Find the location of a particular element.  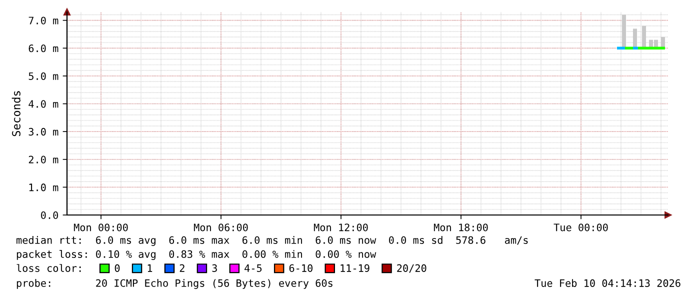

text: median rtt: 6.0 ms avg 6.0 ms max 6.0 ms min 6.0 ms now 0.0 ms sd 578.6 am/s is located at coordinates (272, 241).